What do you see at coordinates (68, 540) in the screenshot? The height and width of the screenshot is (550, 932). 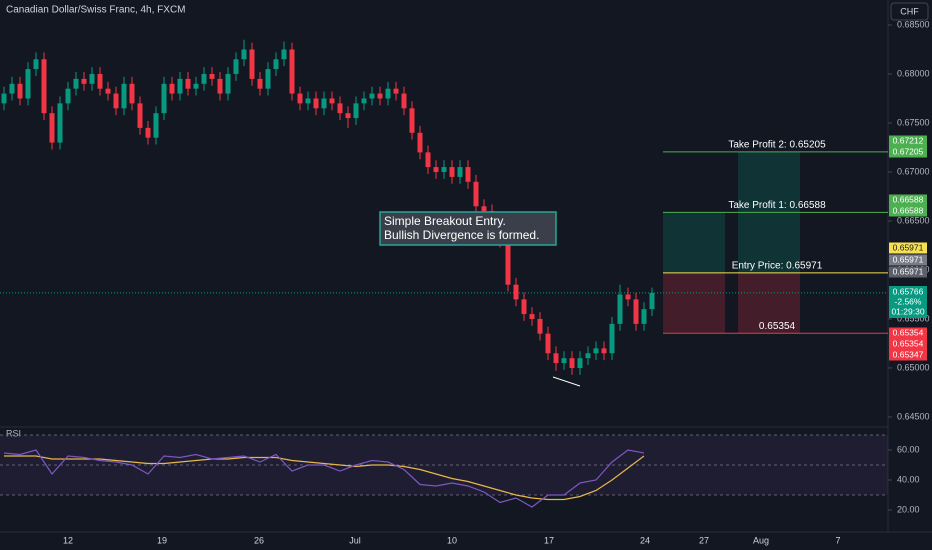 I see `time-tick-label: 12` at bounding box center [68, 540].